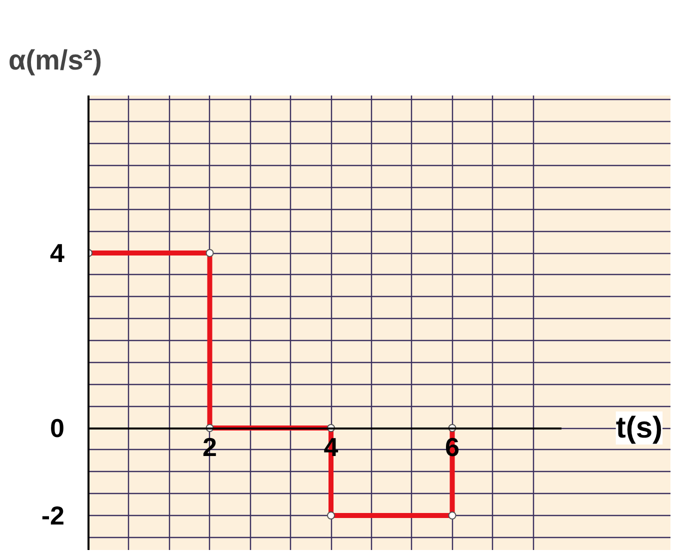 Image resolution: width=688 pixels, height=558 pixels. I want to click on y-tick-label: 0, so click(57, 428).